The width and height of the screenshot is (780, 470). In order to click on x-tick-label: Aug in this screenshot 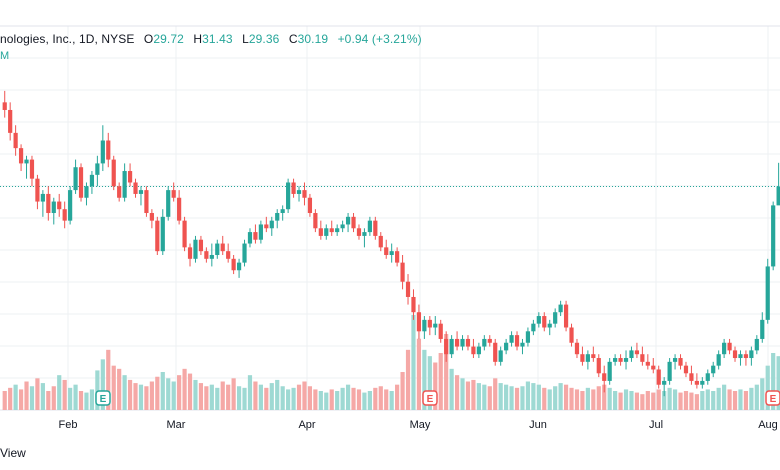, I will do `click(768, 425)`.